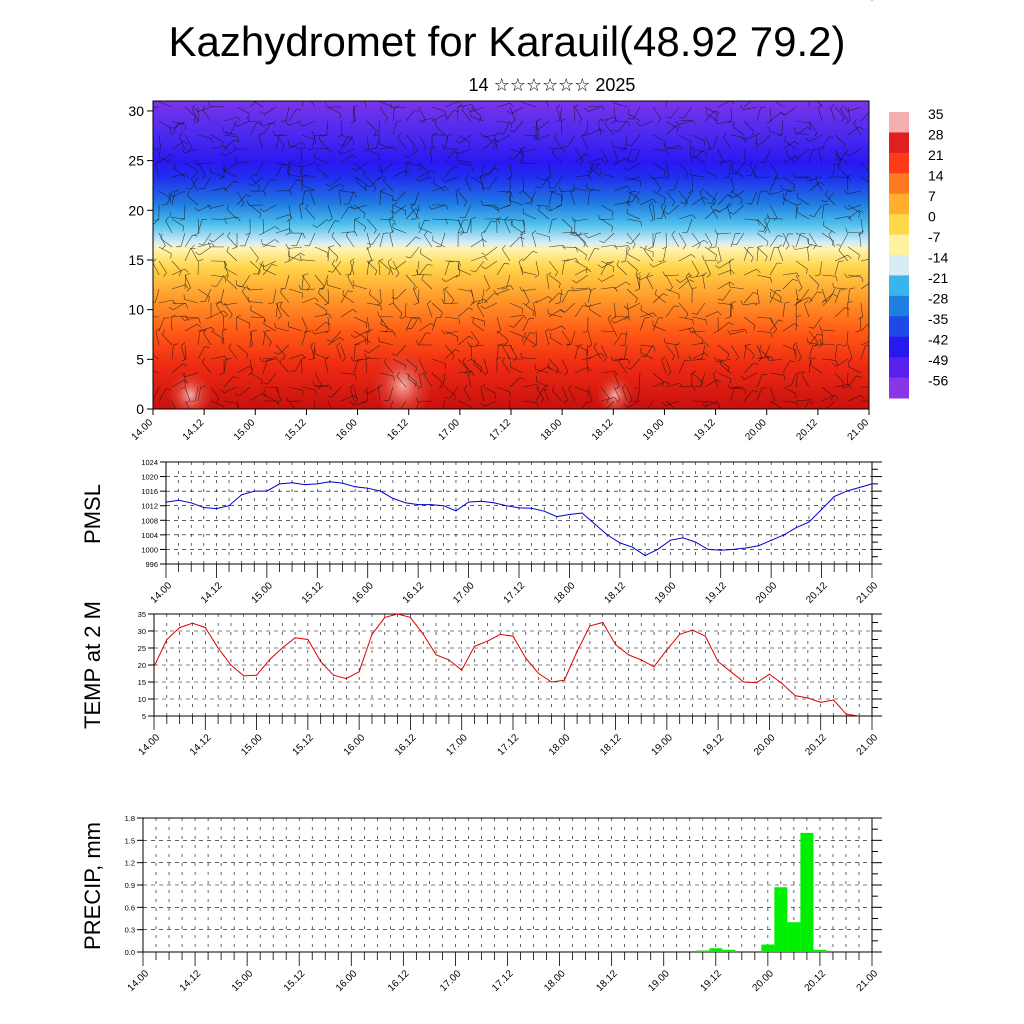  Describe the element at coordinates (899, 143) in the screenshot. I see `colorbar-swatch` at that location.